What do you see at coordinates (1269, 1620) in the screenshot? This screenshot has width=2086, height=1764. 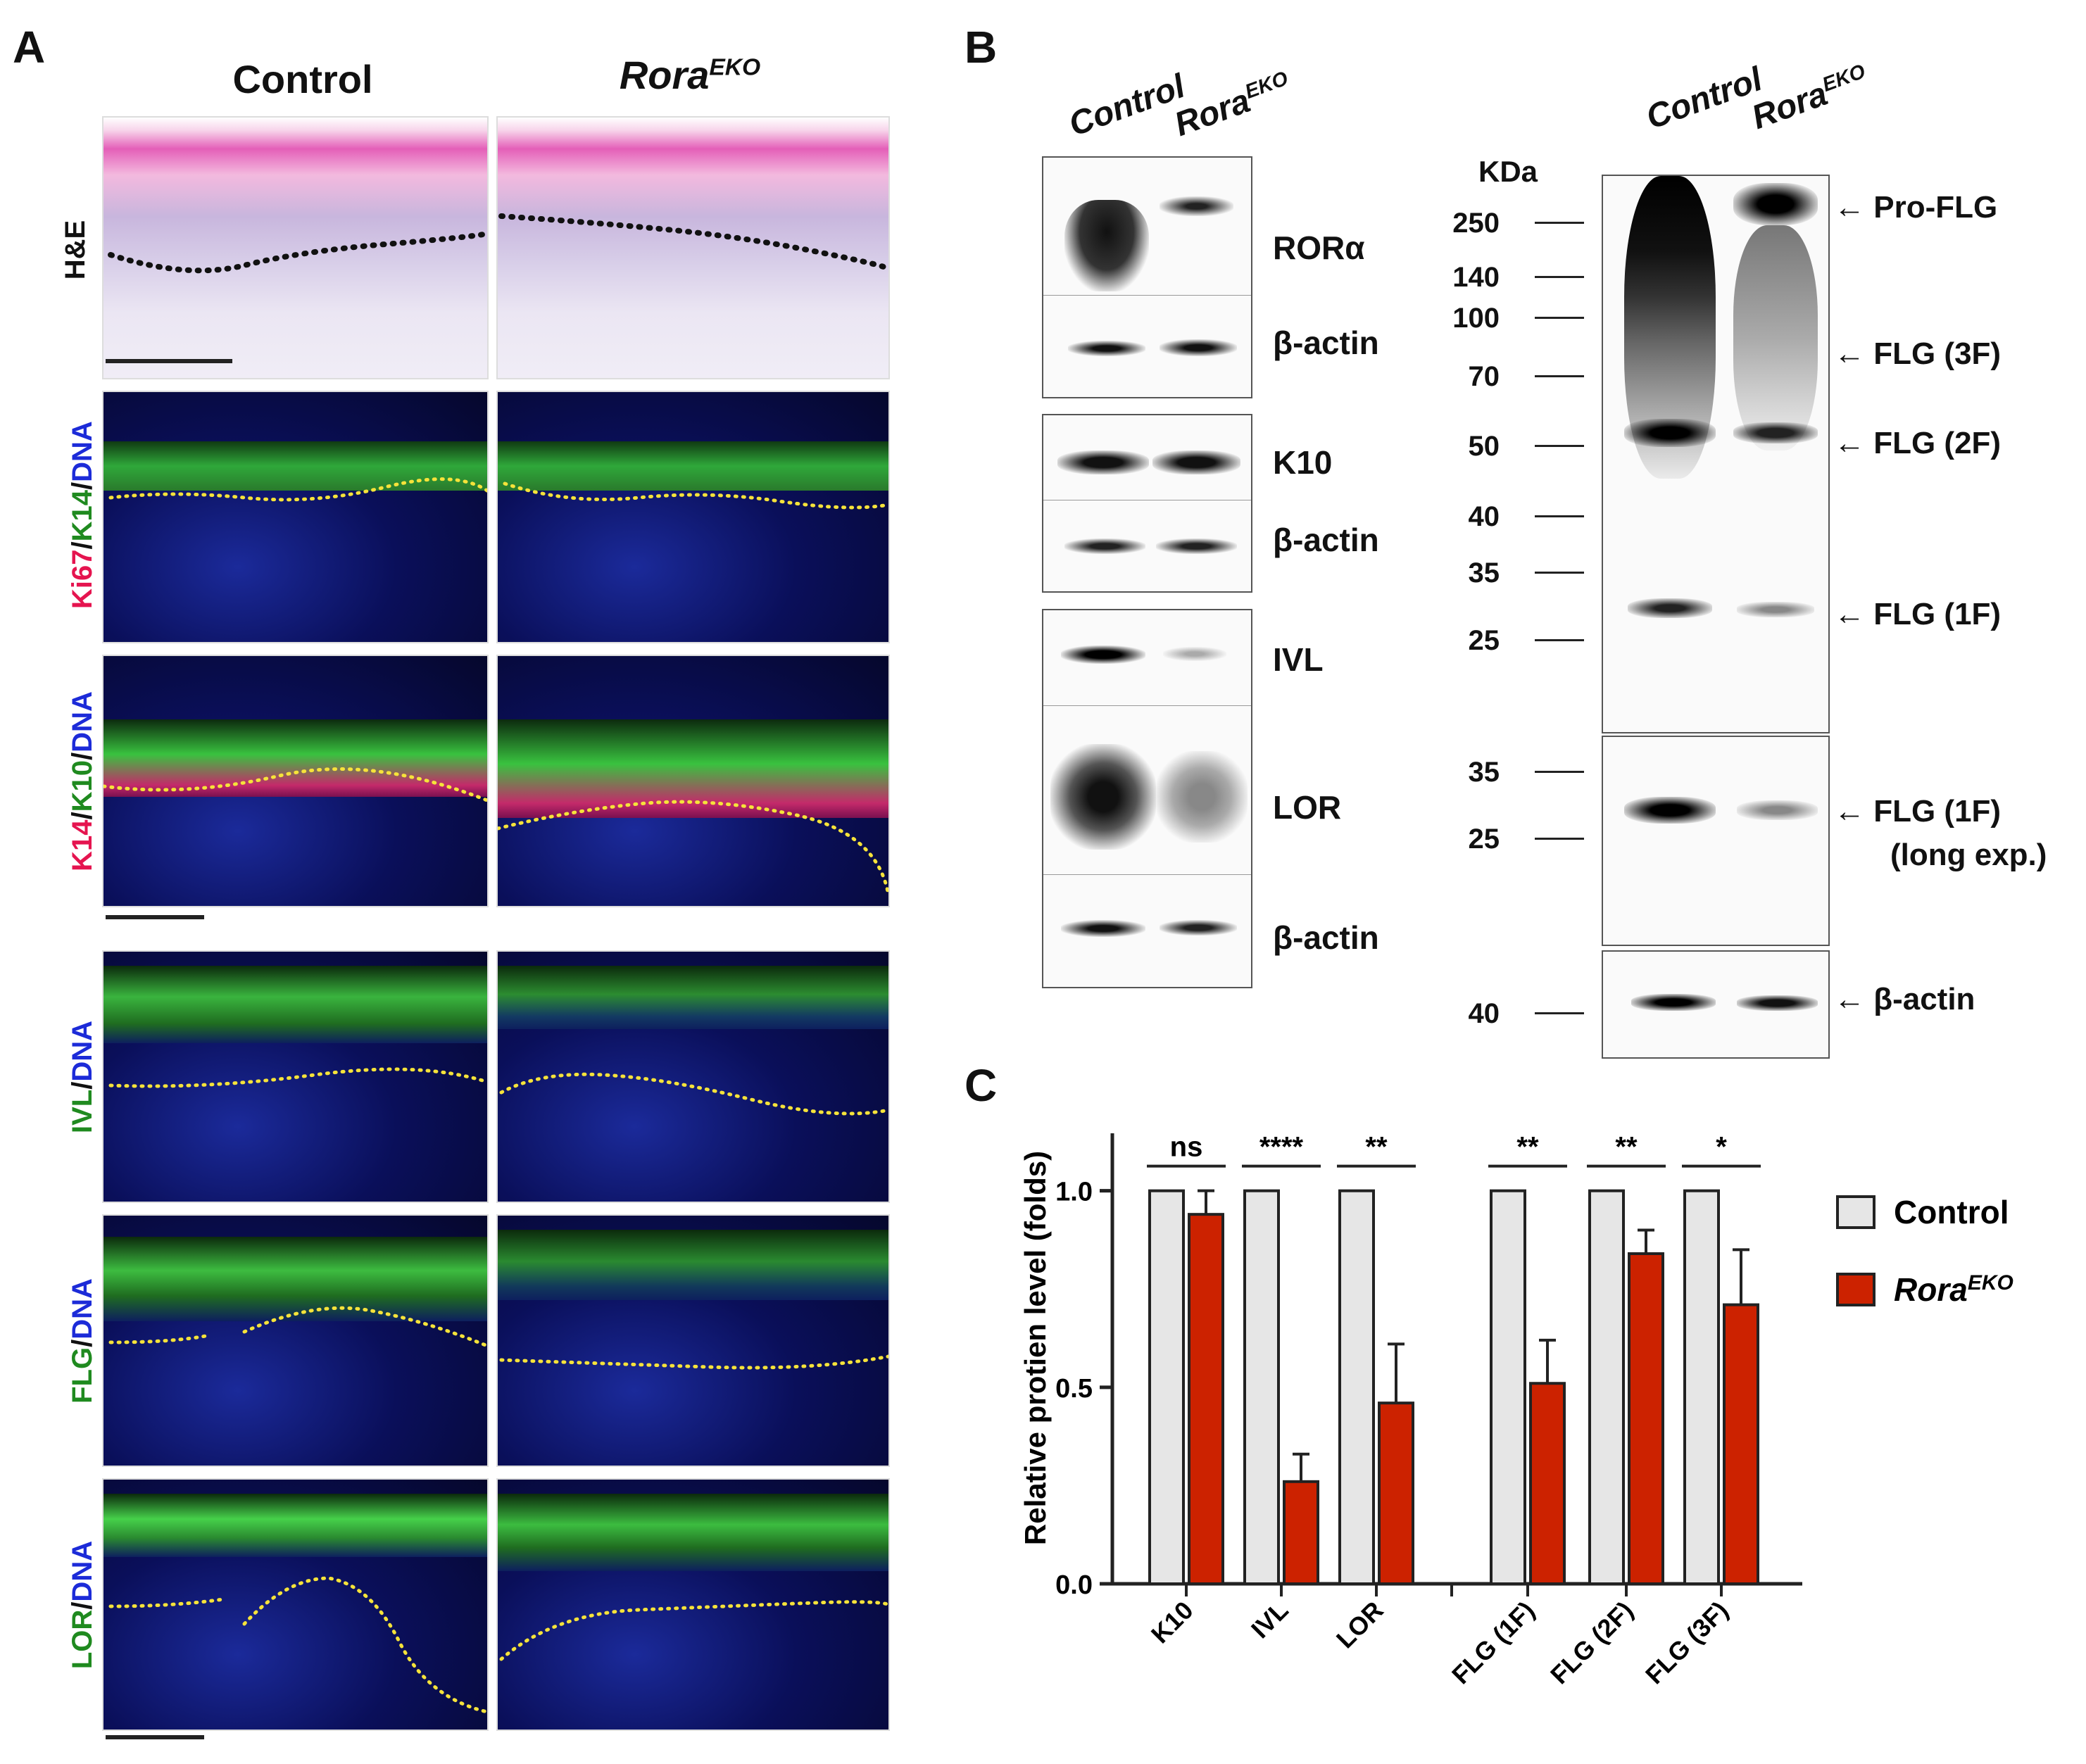 I see `x-tick-label: IVL` at bounding box center [1269, 1620].